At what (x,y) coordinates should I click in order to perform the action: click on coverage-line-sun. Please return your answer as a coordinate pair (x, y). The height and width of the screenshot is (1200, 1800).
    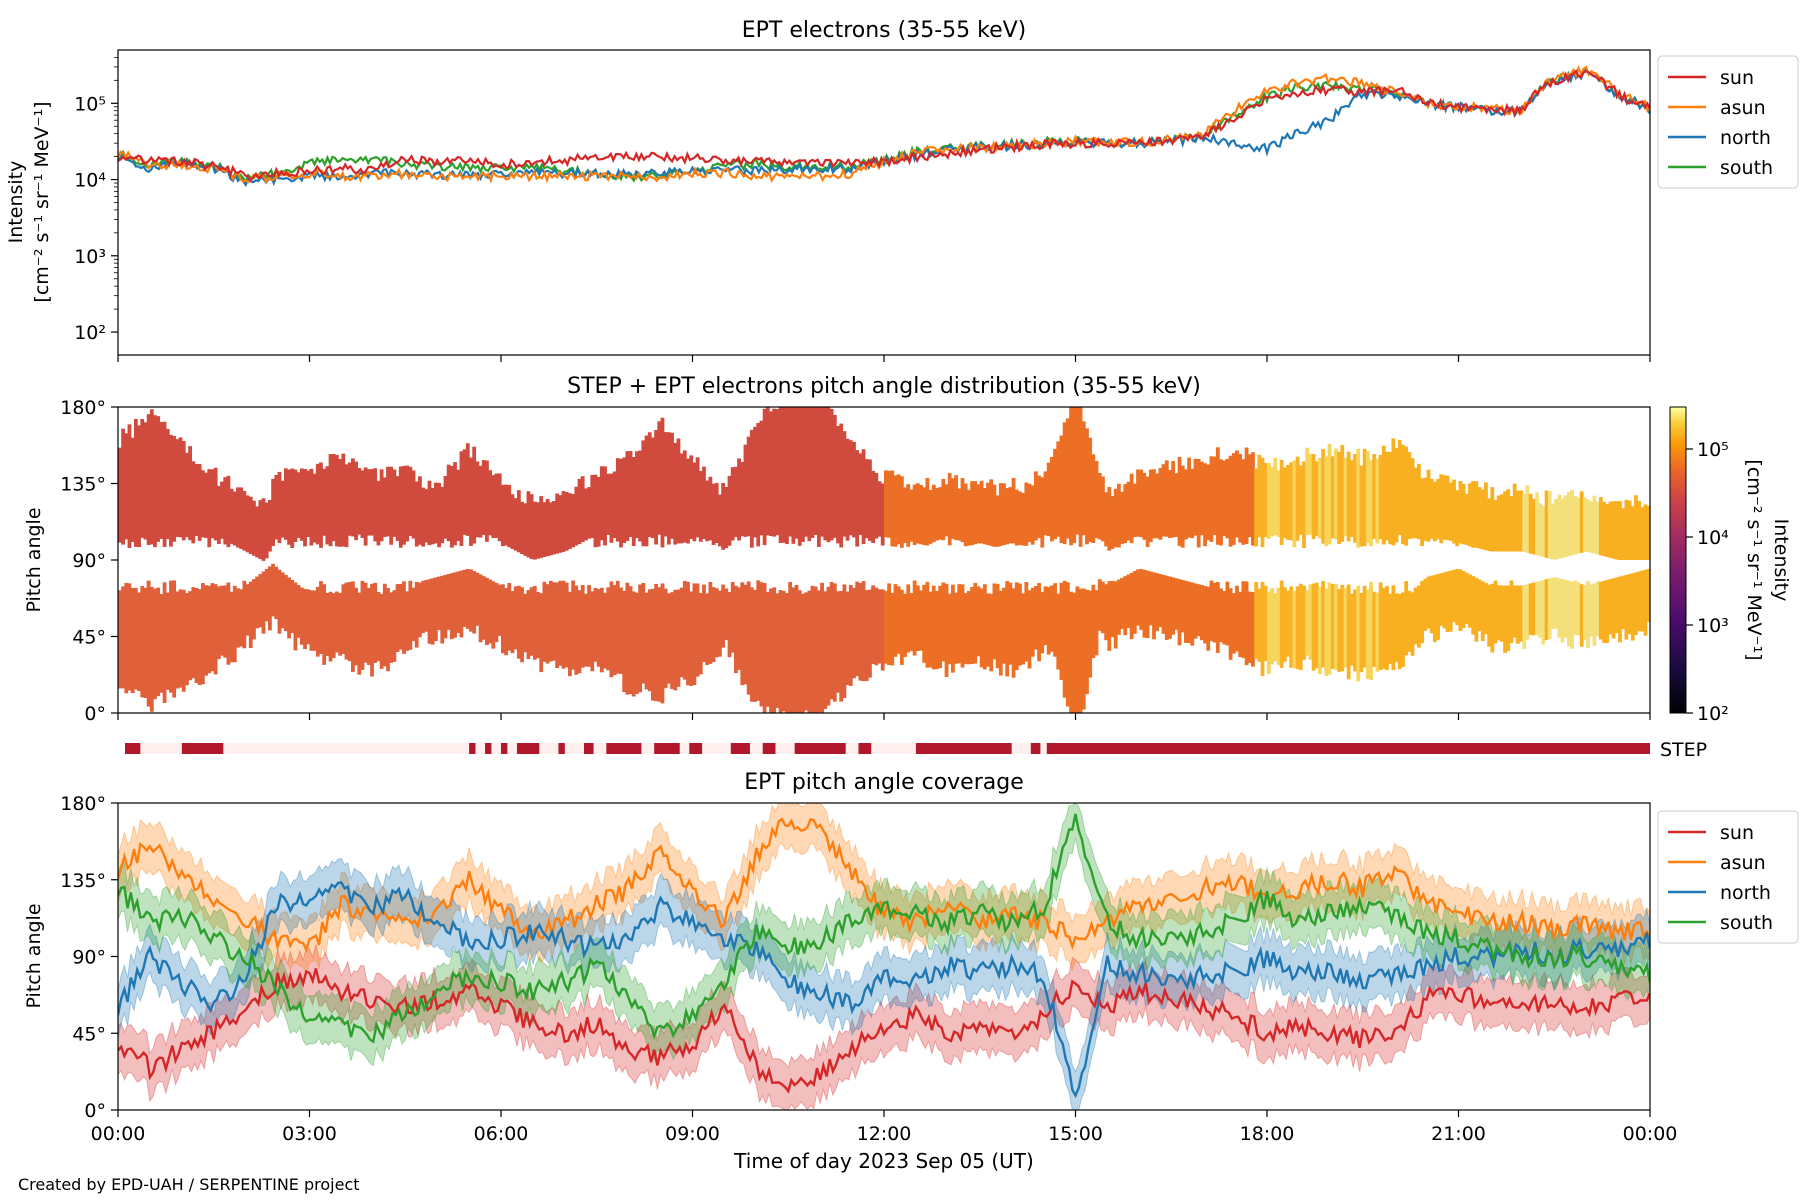
    Looking at the image, I should click on (884, 1031).